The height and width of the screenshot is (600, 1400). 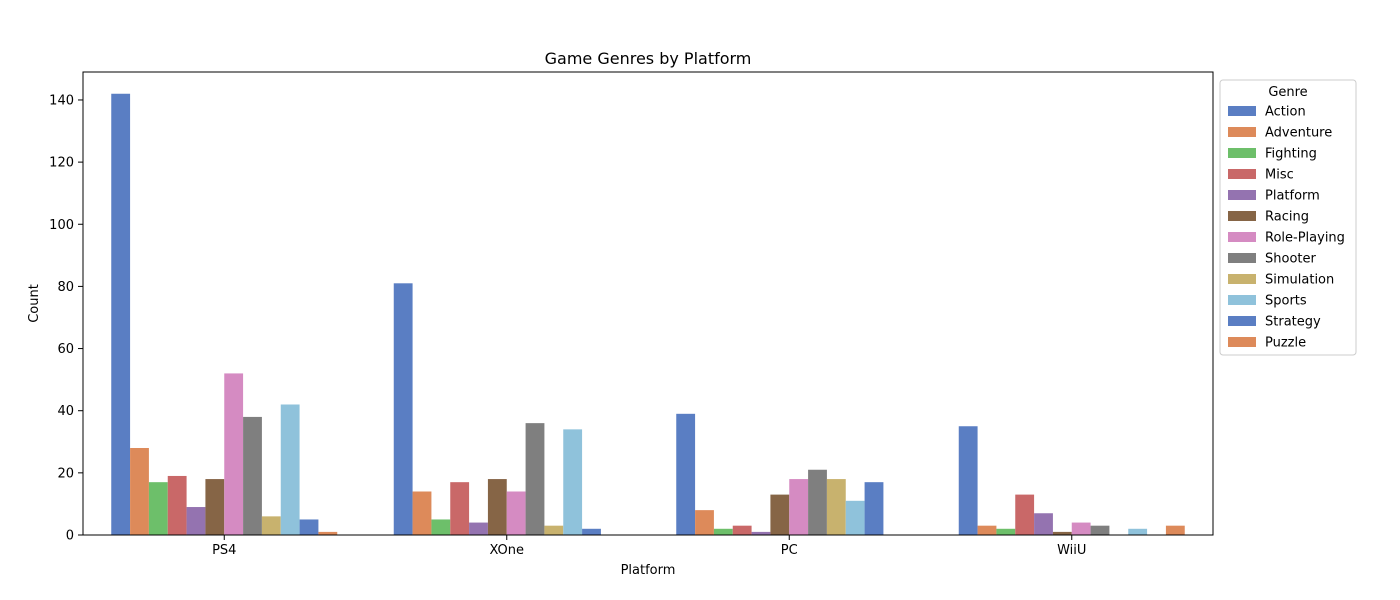 I want to click on y-tick-label: 0, so click(x=70, y=536).